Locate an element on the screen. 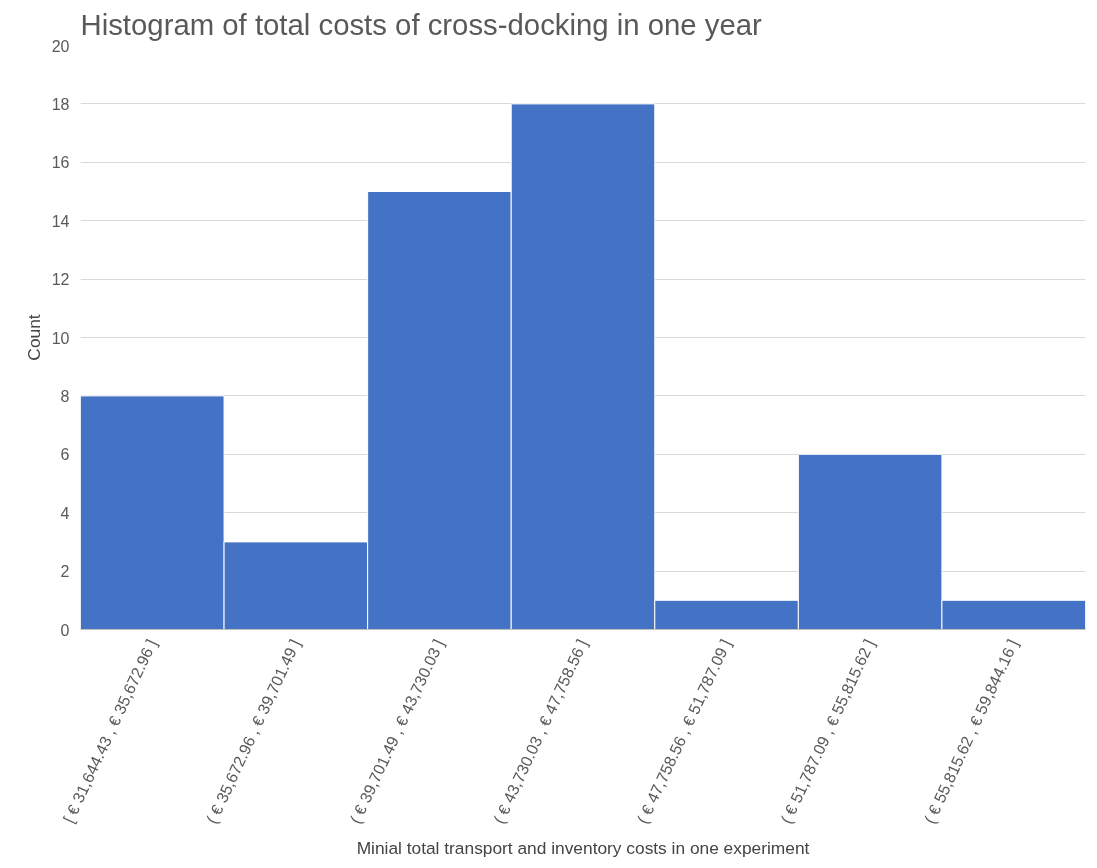 The image size is (1097, 868). y-tick-label: 12 is located at coordinates (60, 280).